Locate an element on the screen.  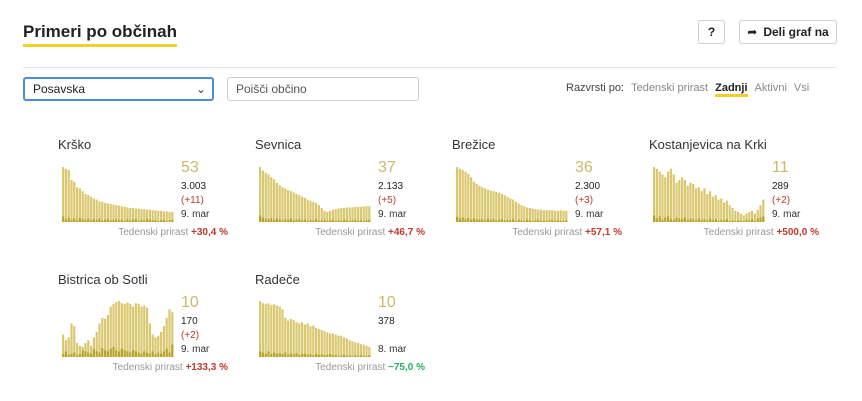
sort-option-active: Aktivni is located at coordinates (770, 88).